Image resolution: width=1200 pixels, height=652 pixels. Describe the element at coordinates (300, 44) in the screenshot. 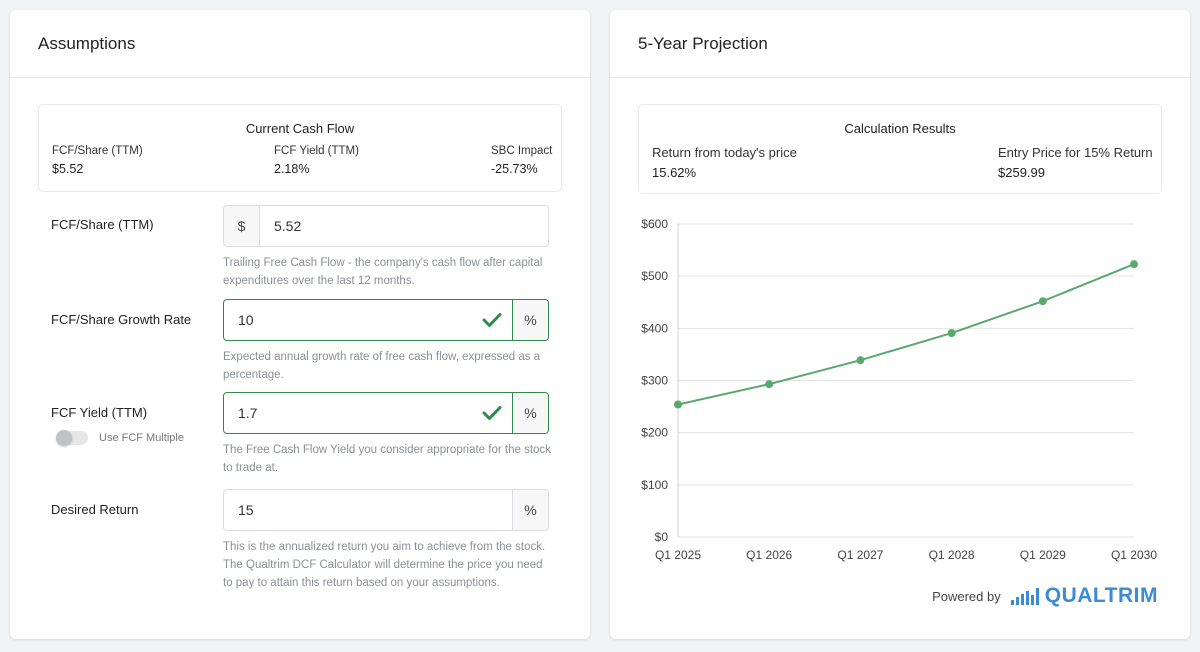

I see `assumptions-title: Assumptions` at that location.